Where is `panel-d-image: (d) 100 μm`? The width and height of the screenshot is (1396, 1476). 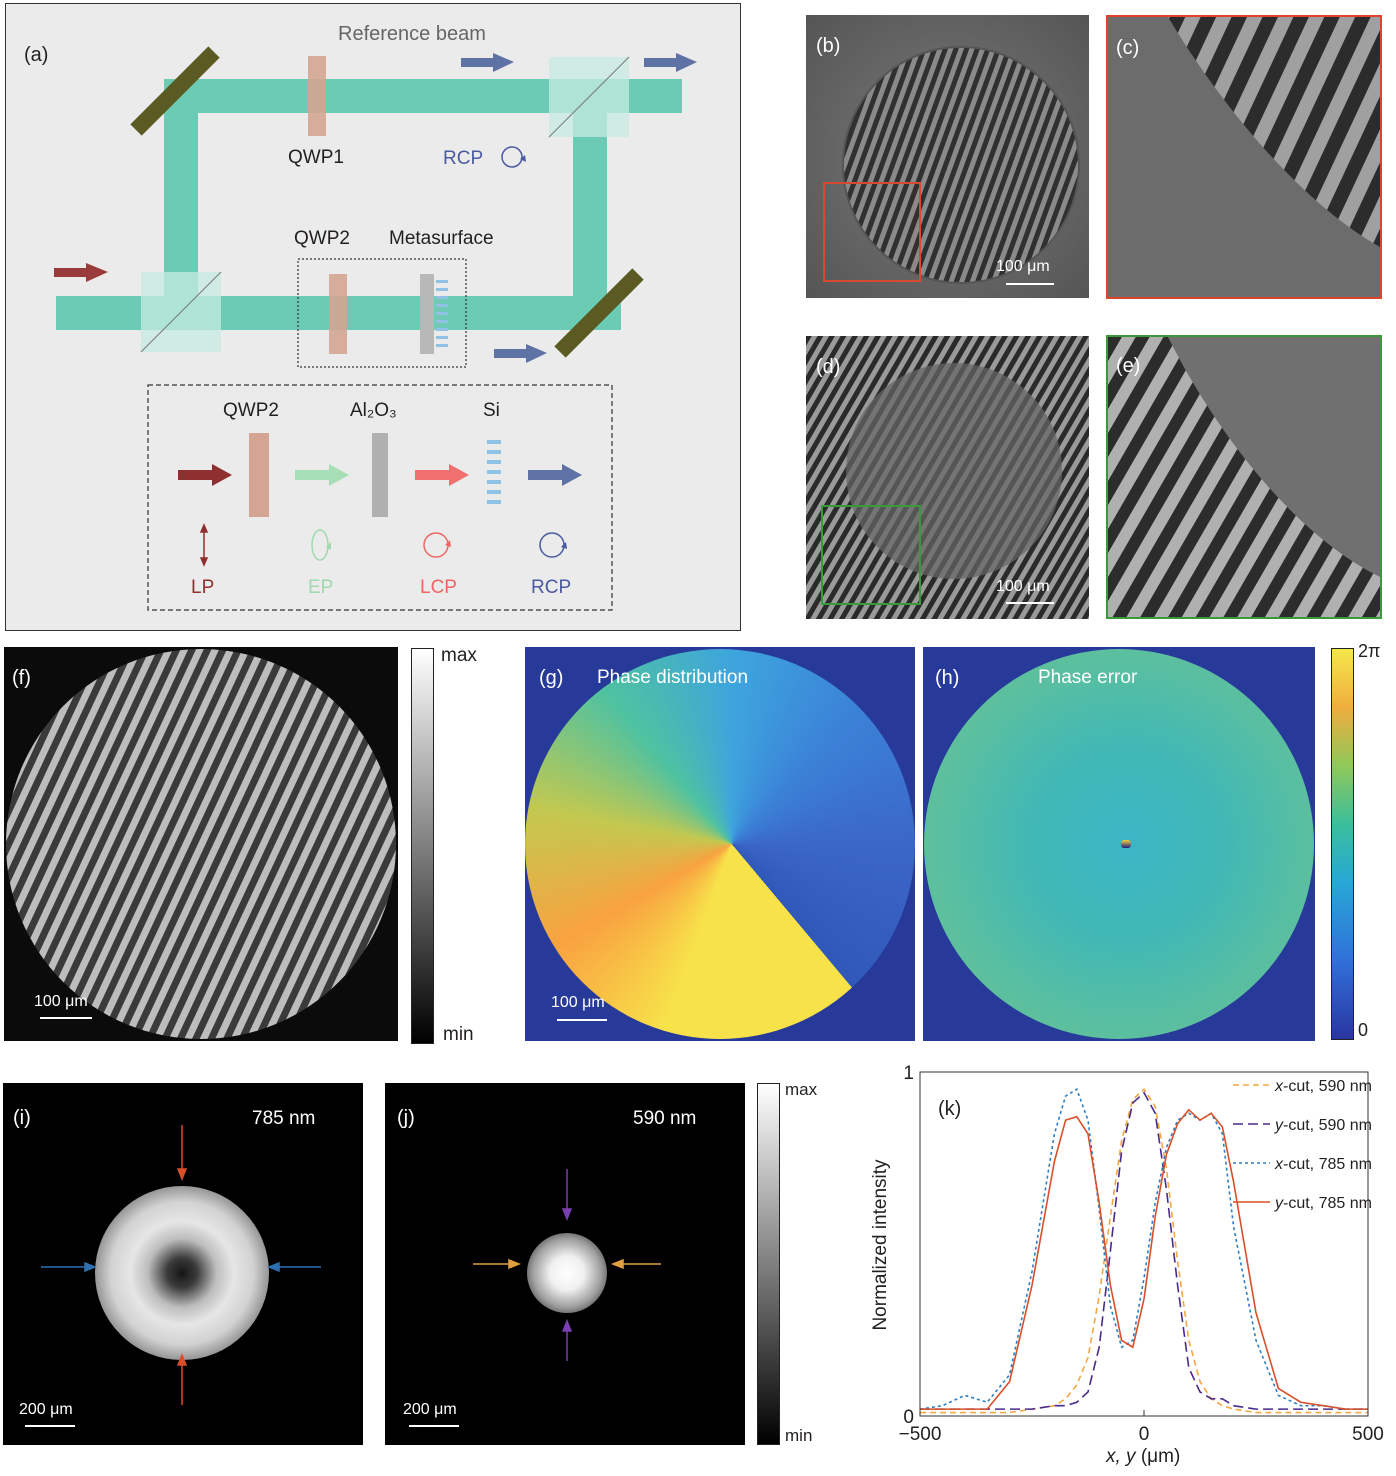
panel-d-image: (d) 100 μm is located at coordinates (947, 477).